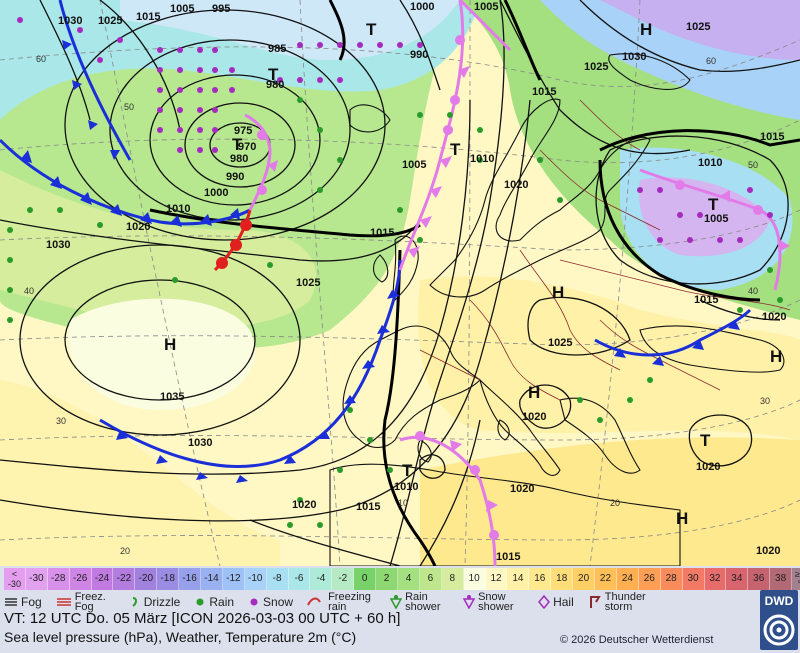  I want to click on temperature-scale-cell: 26, so click(649, 579).